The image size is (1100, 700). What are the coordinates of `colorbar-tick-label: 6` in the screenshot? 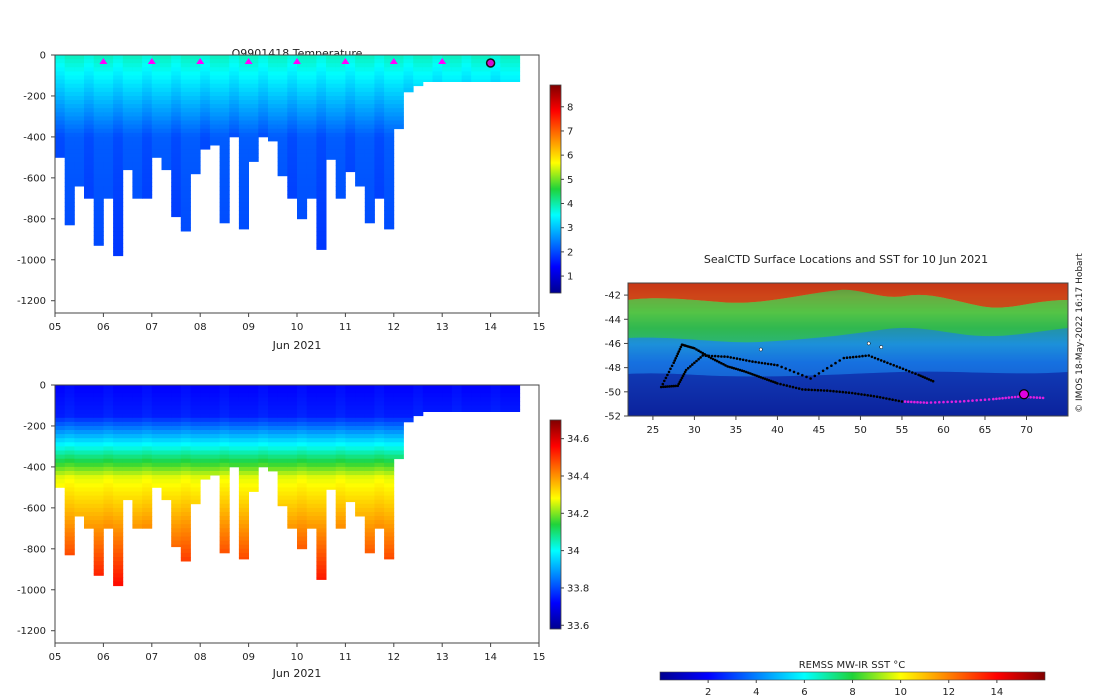 It's located at (570, 156).